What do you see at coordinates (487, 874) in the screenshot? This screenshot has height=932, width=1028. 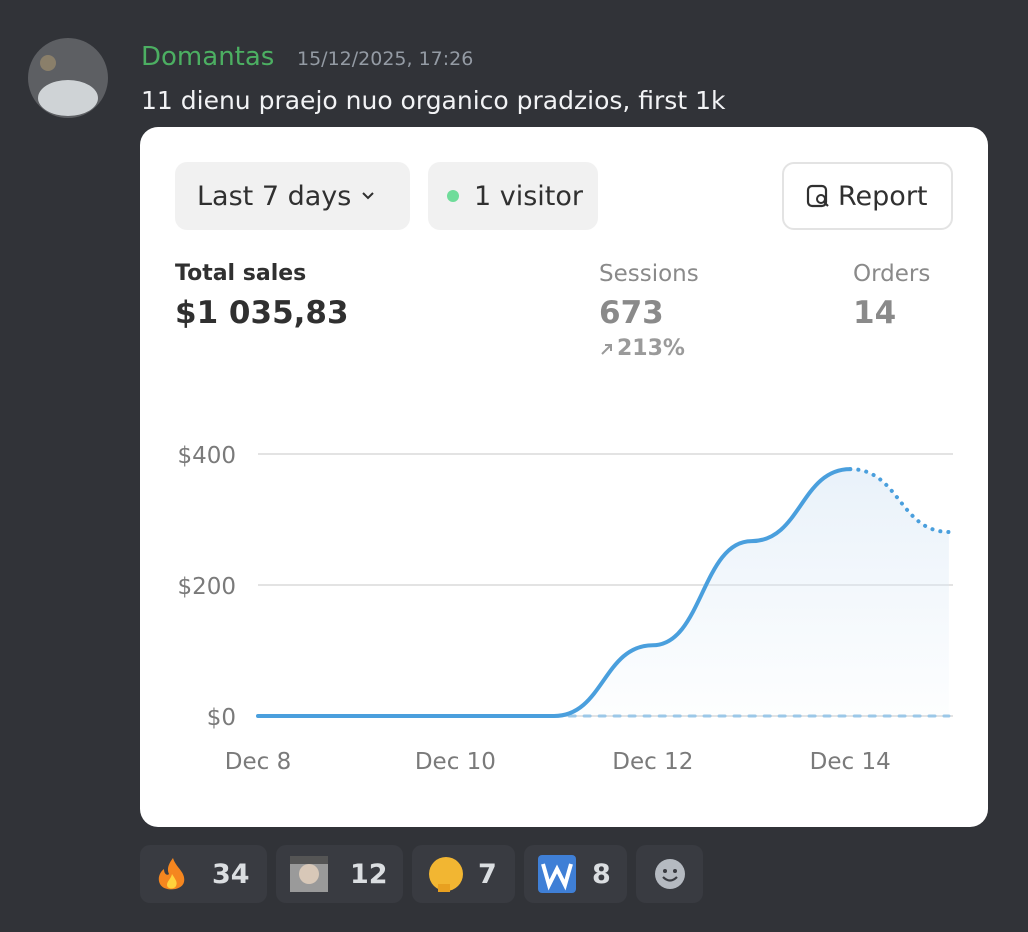 I see `reaction-count: 7` at bounding box center [487, 874].